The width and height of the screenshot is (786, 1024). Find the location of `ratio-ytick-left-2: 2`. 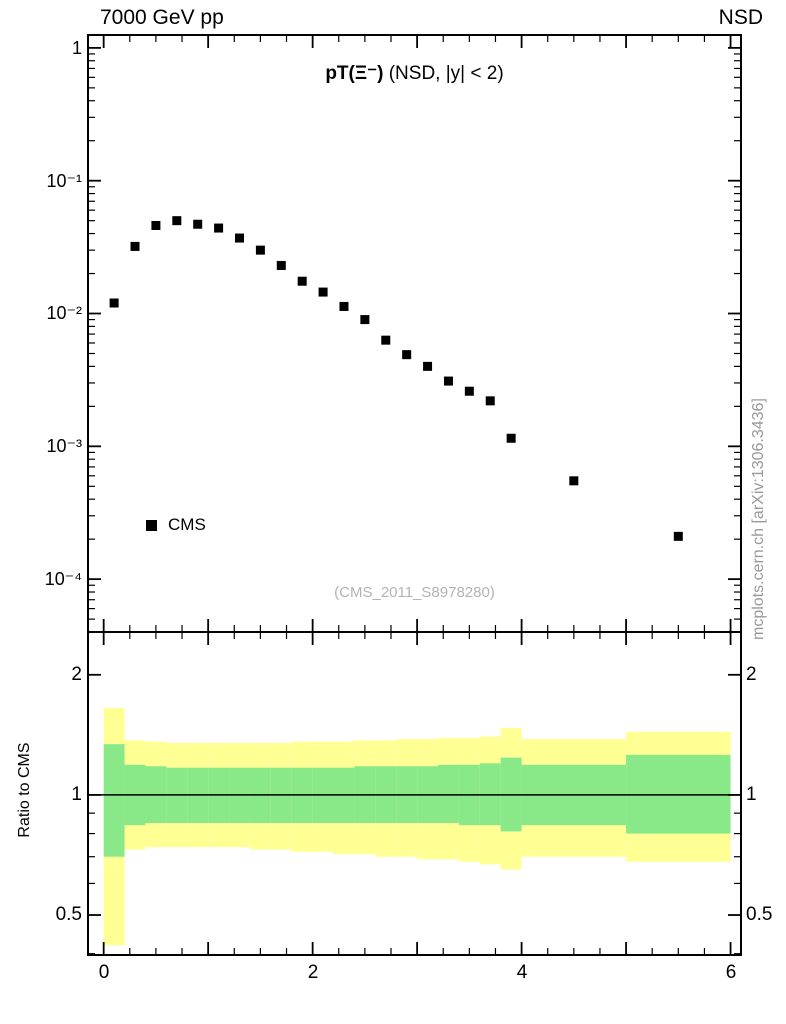

ratio-ytick-left-2: 2 is located at coordinates (76, 674).